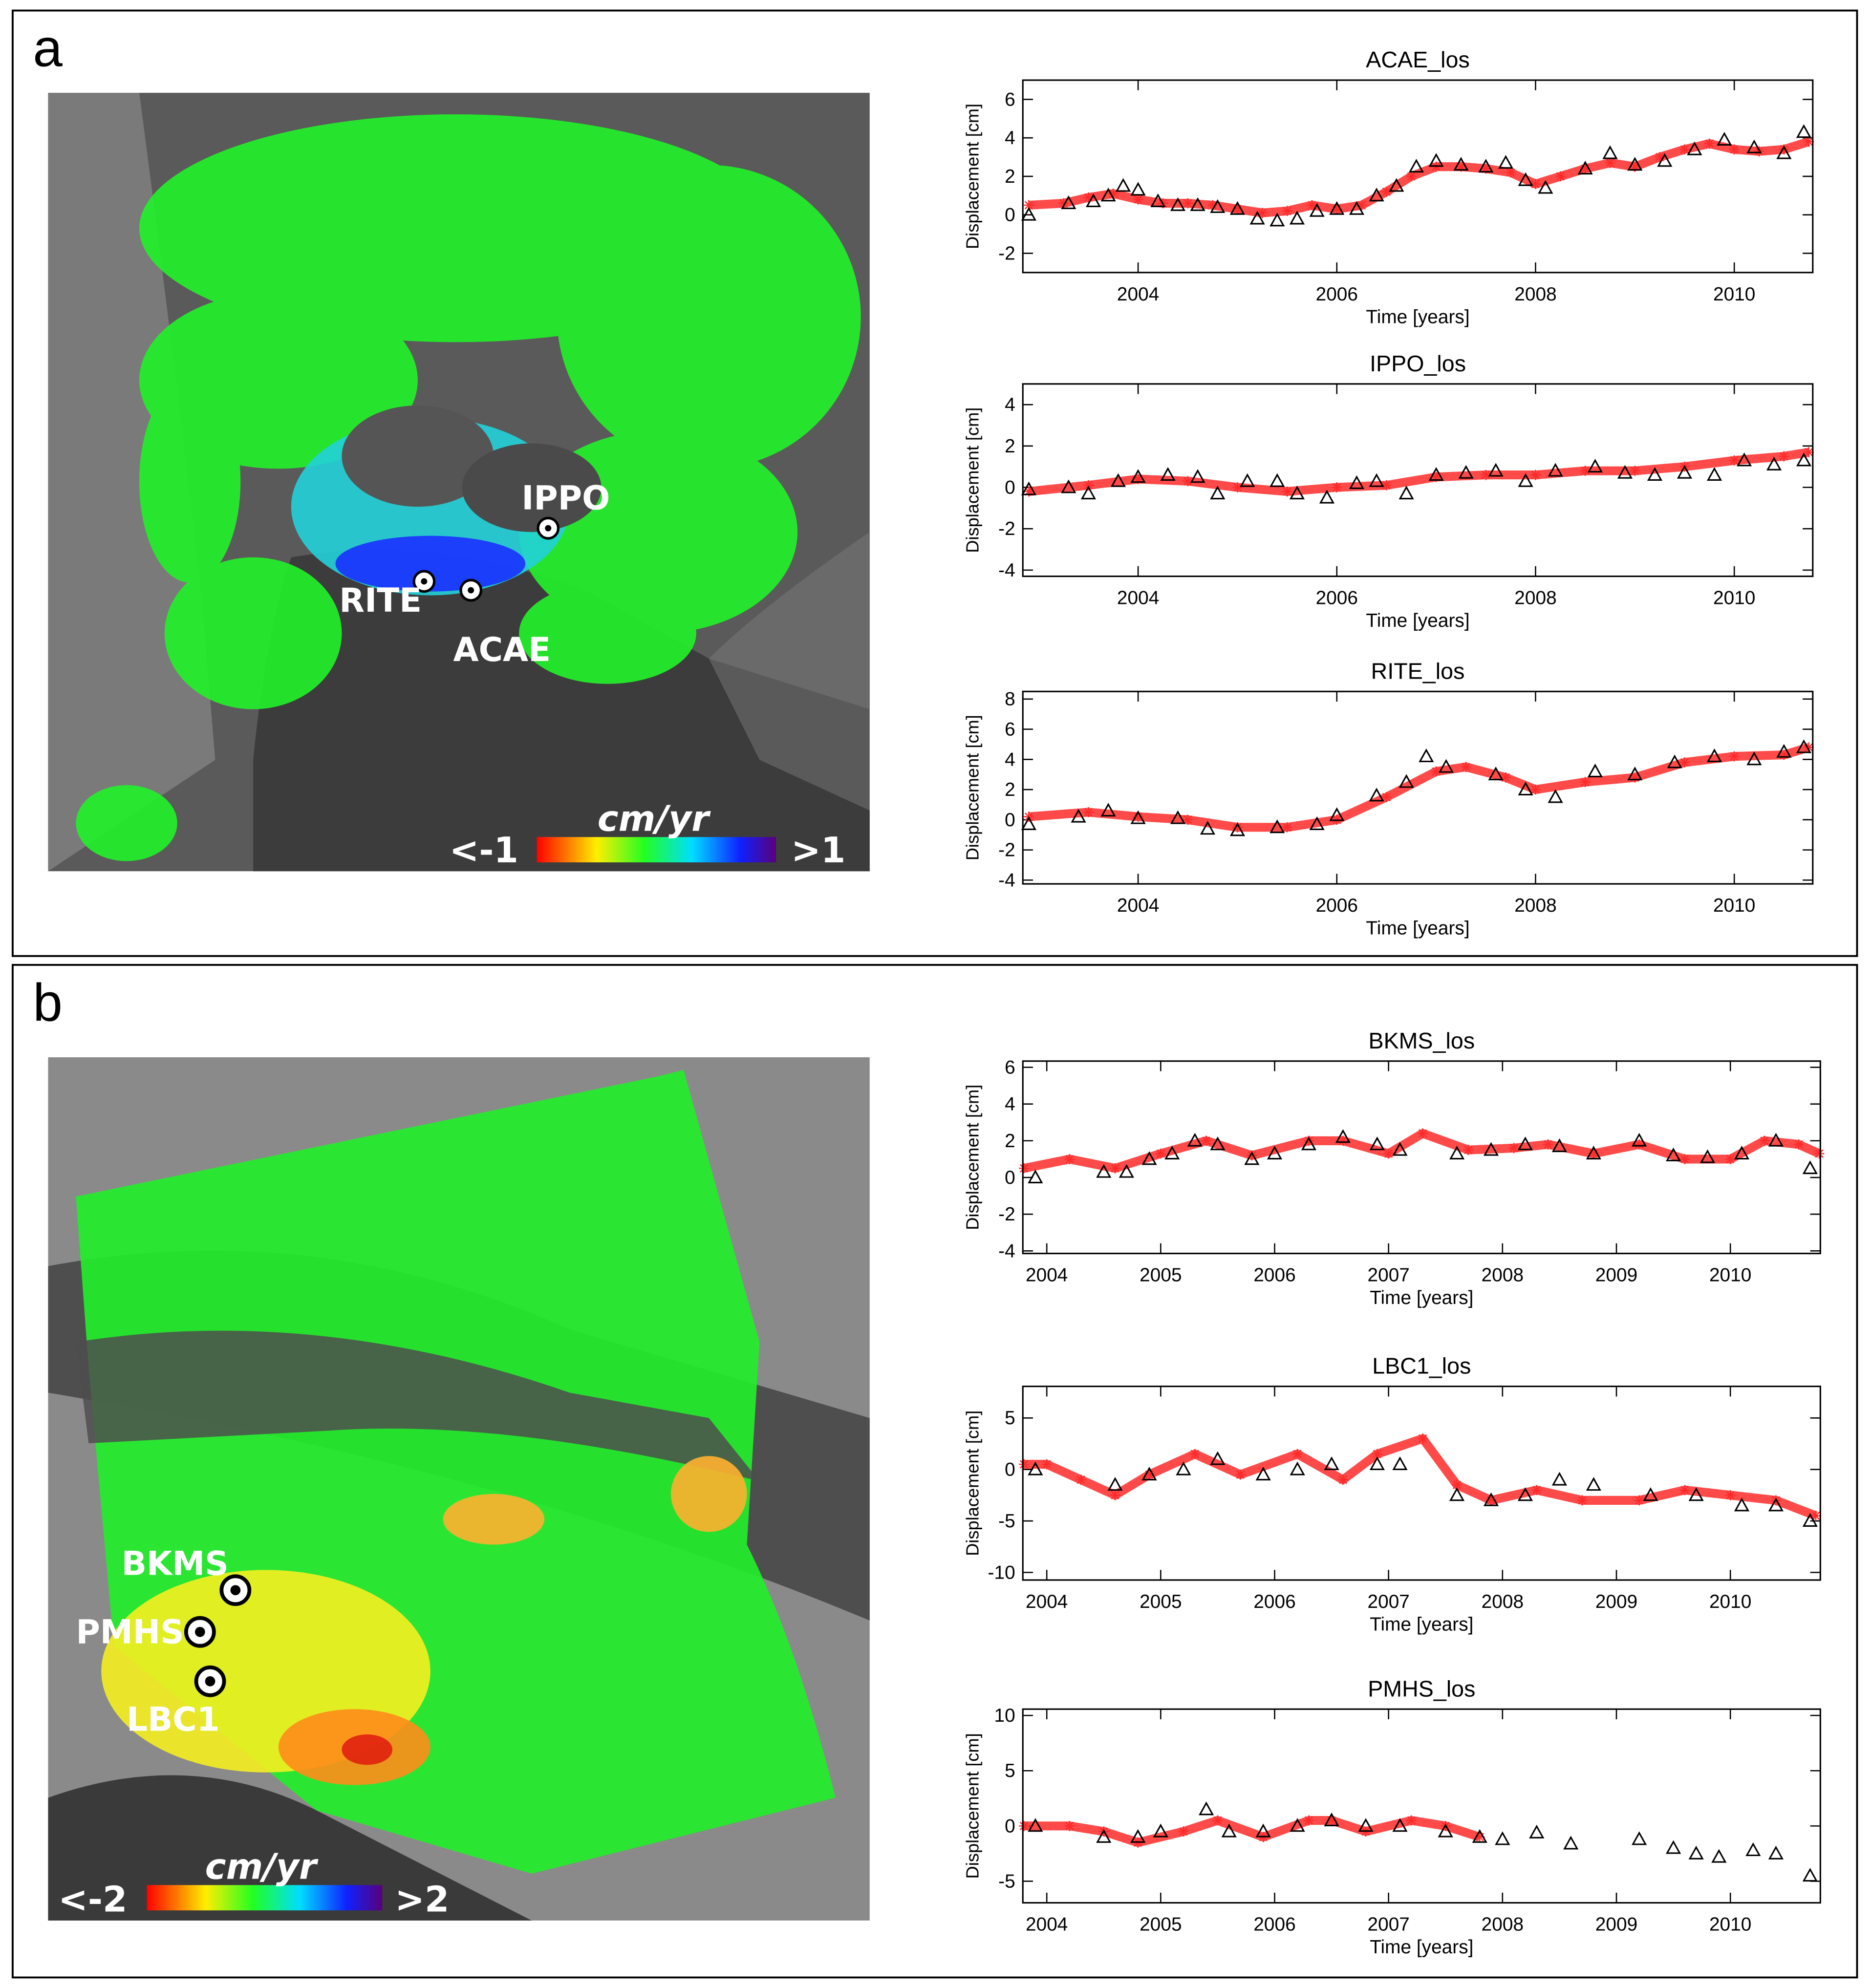  Describe the element at coordinates (1418, 176) in the screenshot. I see `plot-frame` at that location.